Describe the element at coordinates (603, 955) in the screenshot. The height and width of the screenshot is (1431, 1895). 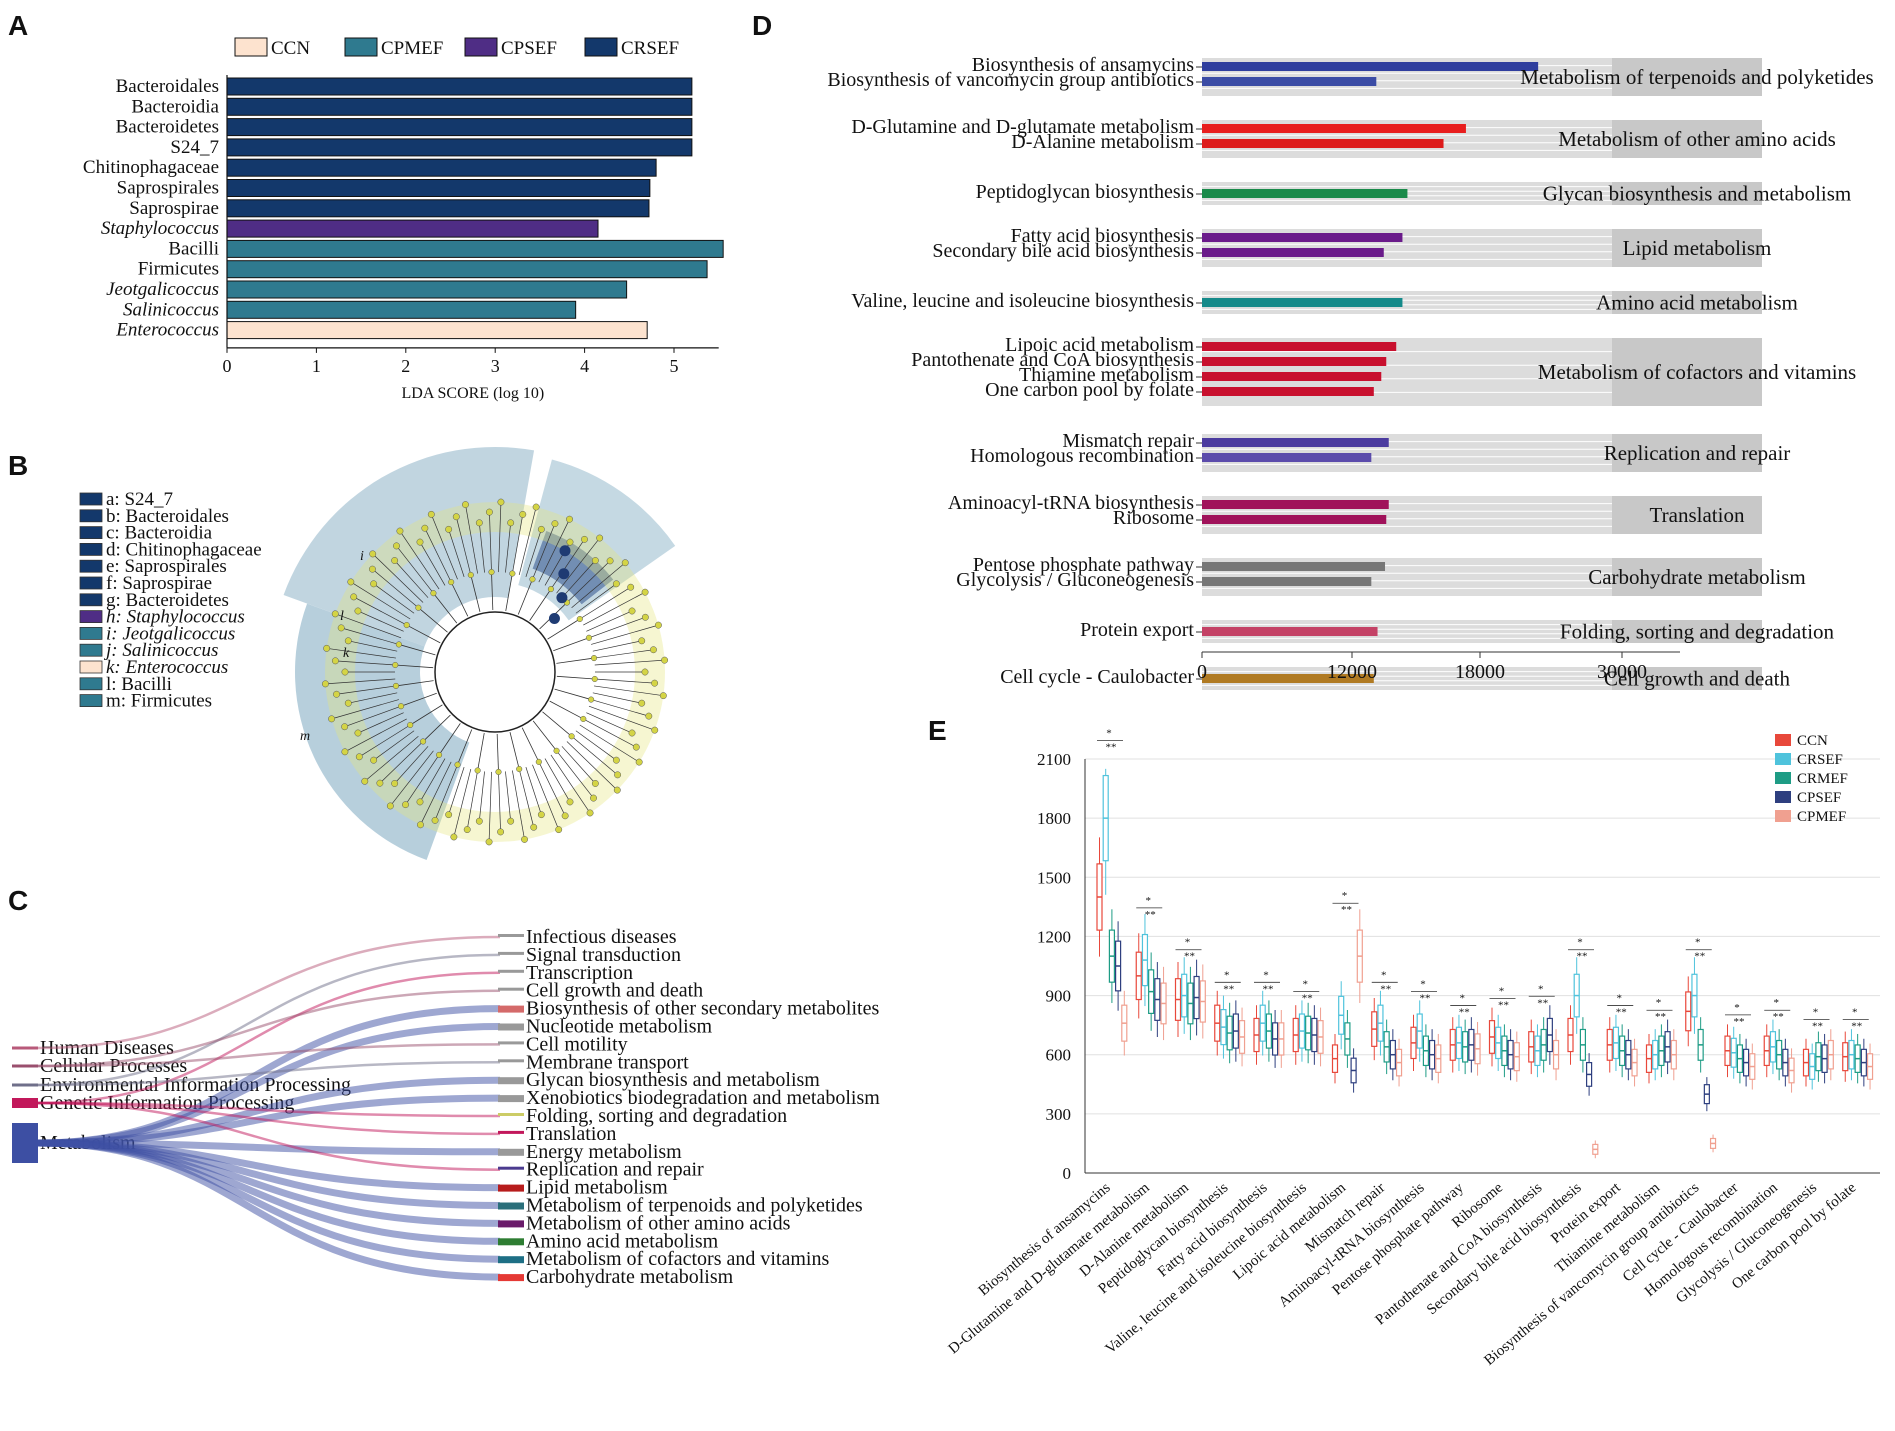
I see `sankey-target-label: Signal transduction` at that location.